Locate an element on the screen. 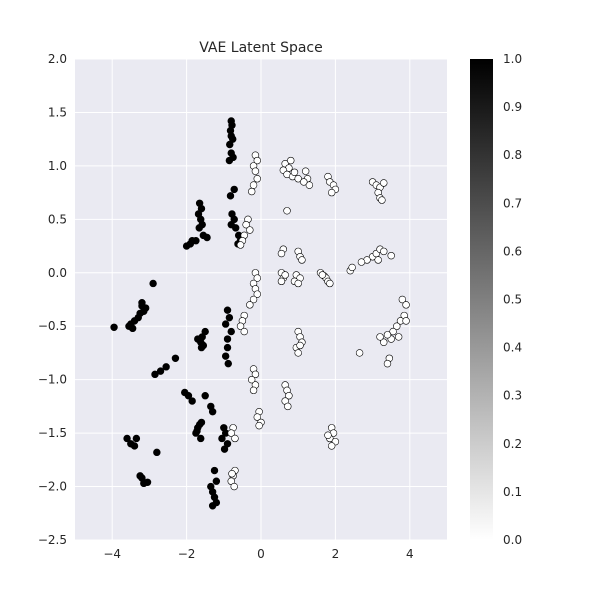 The width and height of the screenshot is (600, 600). x-tick-label: 2 is located at coordinates (336, 554).